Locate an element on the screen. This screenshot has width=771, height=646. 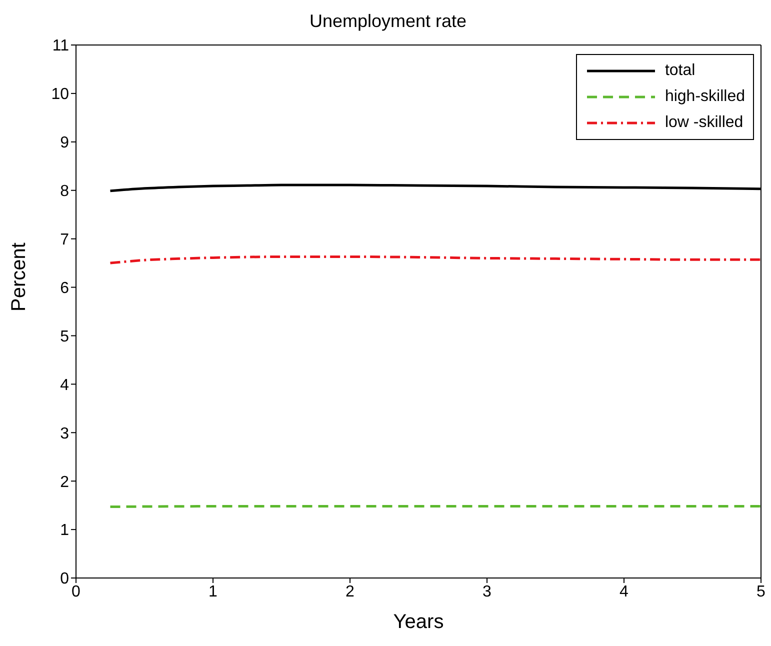
x-tick-label: 5 is located at coordinates (761, 591).